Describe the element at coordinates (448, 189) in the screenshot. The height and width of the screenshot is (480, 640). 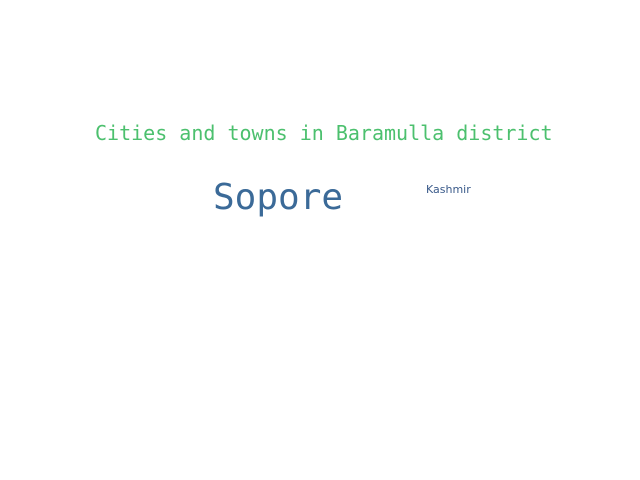
I see `word-kashmir: Kashmir` at that location.